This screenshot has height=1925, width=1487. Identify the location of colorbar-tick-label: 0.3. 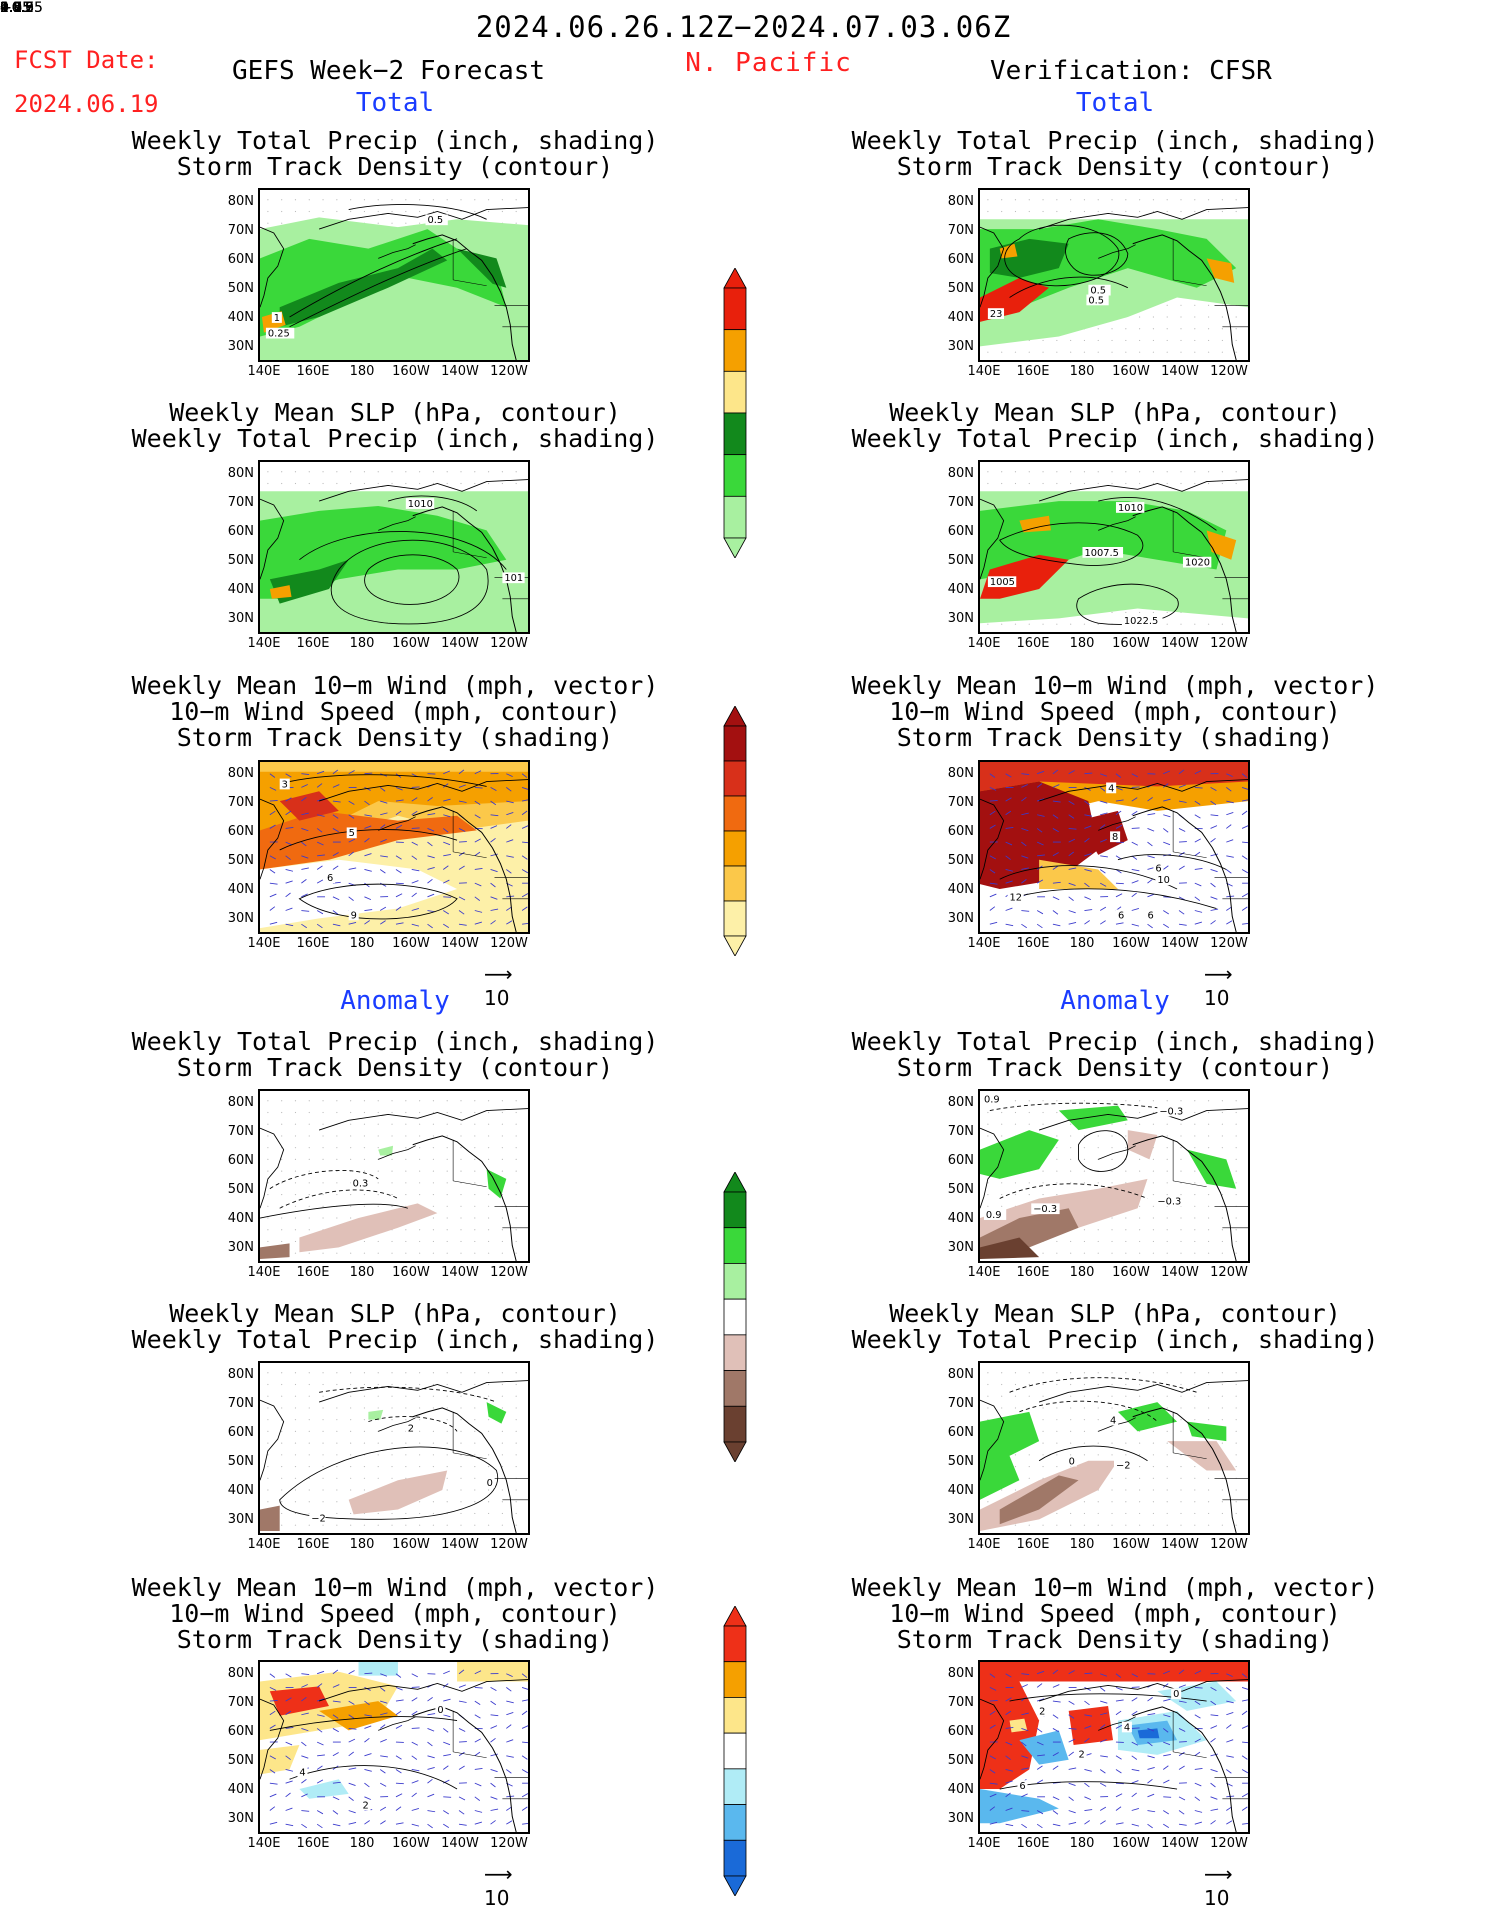
(11, 8).